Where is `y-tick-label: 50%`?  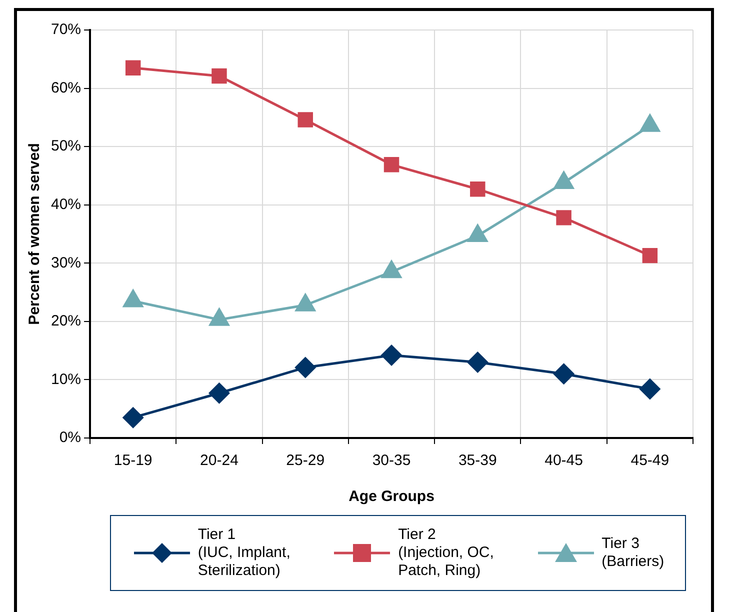 y-tick-label: 50% is located at coordinates (66, 146).